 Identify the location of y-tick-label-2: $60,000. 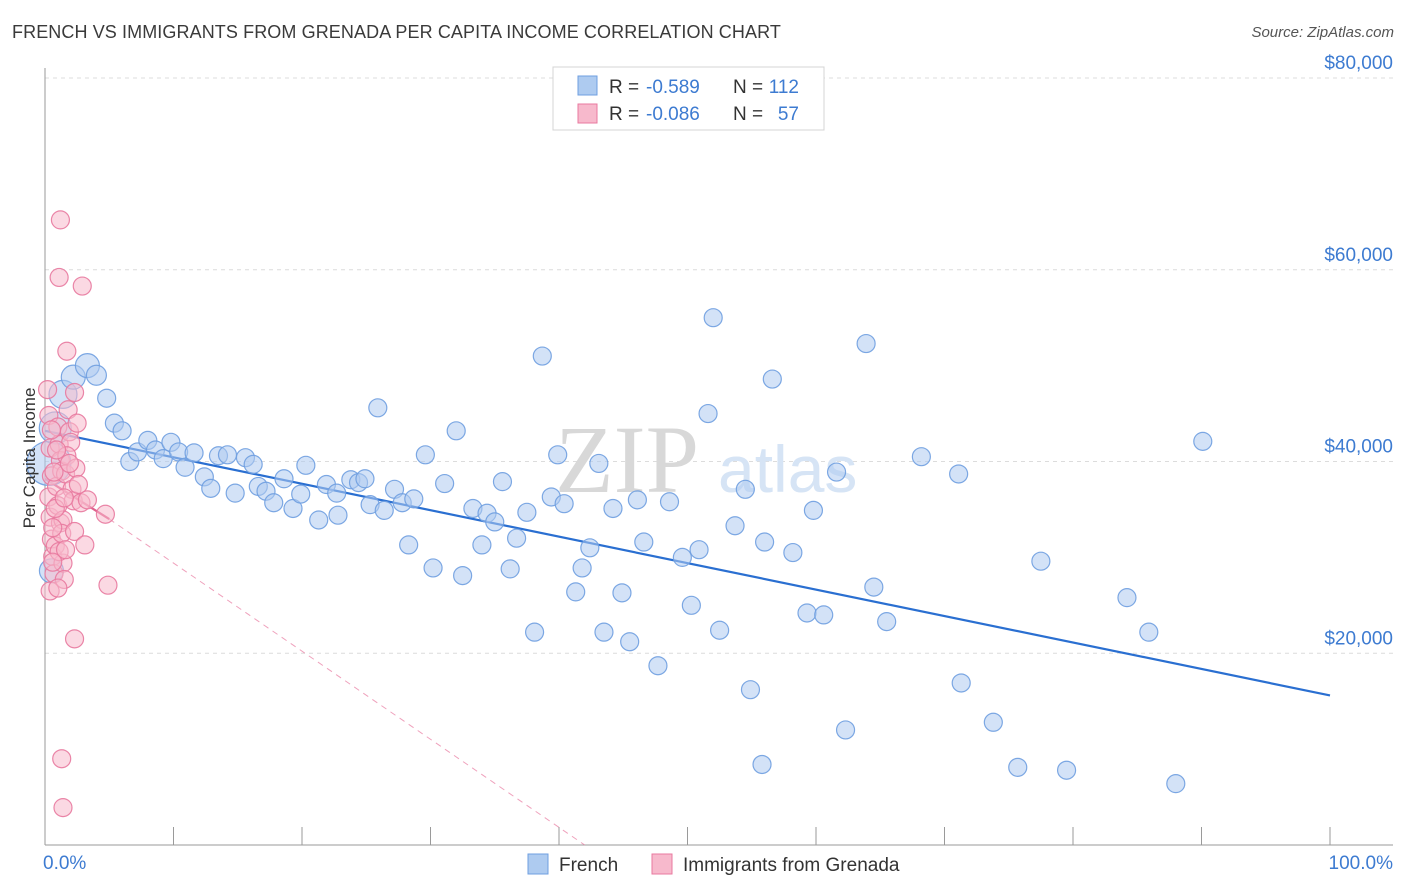
(1358, 255).